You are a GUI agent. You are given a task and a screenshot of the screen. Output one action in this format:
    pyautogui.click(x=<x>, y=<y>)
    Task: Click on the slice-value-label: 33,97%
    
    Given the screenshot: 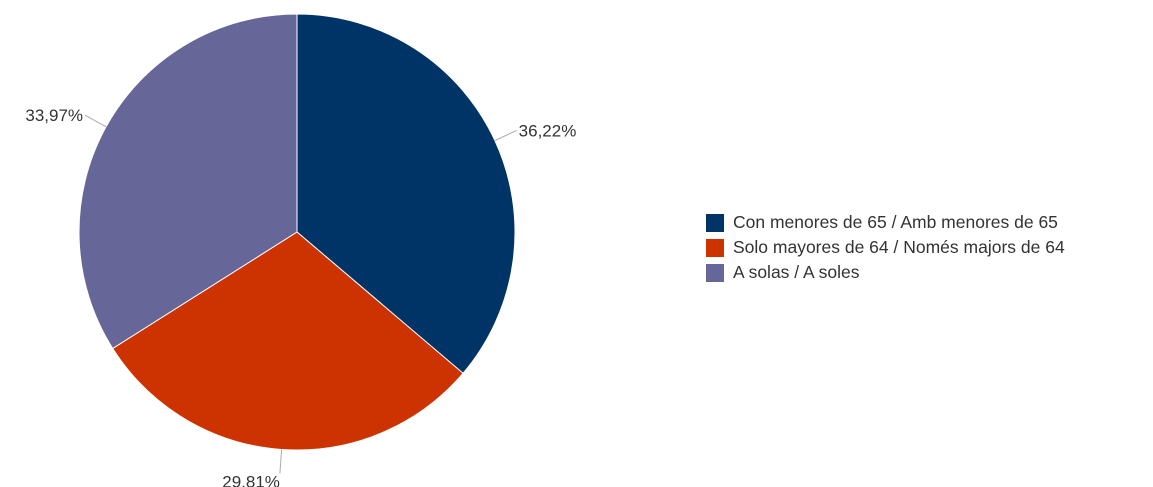 What is the action you would take?
    pyautogui.click(x=54, y=115)
    